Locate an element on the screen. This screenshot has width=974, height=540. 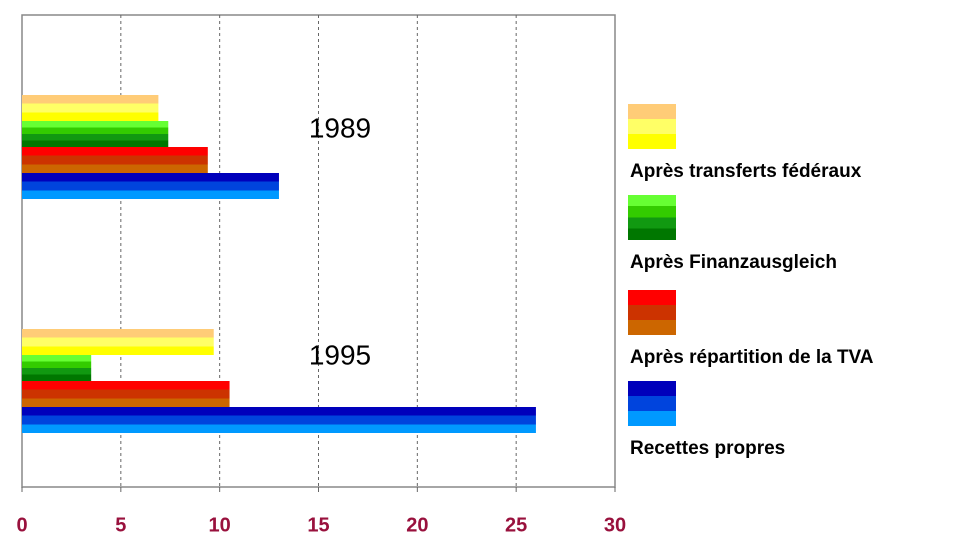
x-tick-label: 10 is located at coordinates (220, 525).